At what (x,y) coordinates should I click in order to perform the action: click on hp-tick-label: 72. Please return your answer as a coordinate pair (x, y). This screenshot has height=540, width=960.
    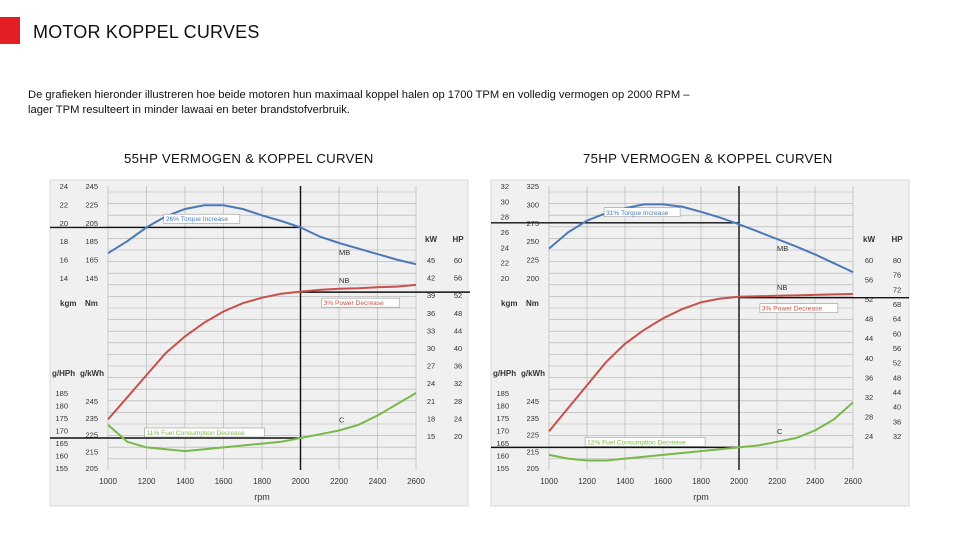
    Looking at the image, I should click on (897, 289).